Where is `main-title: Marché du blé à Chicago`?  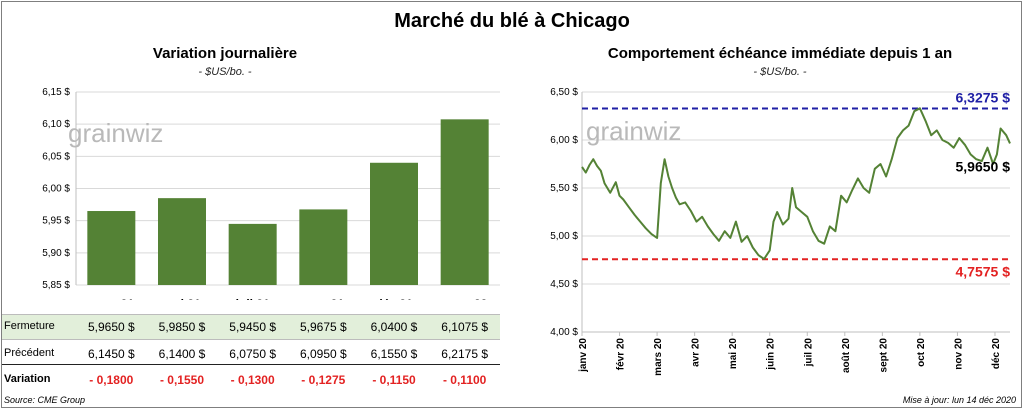 main-title: Marché du blé à Chicago is located at coordinates (512, 21).